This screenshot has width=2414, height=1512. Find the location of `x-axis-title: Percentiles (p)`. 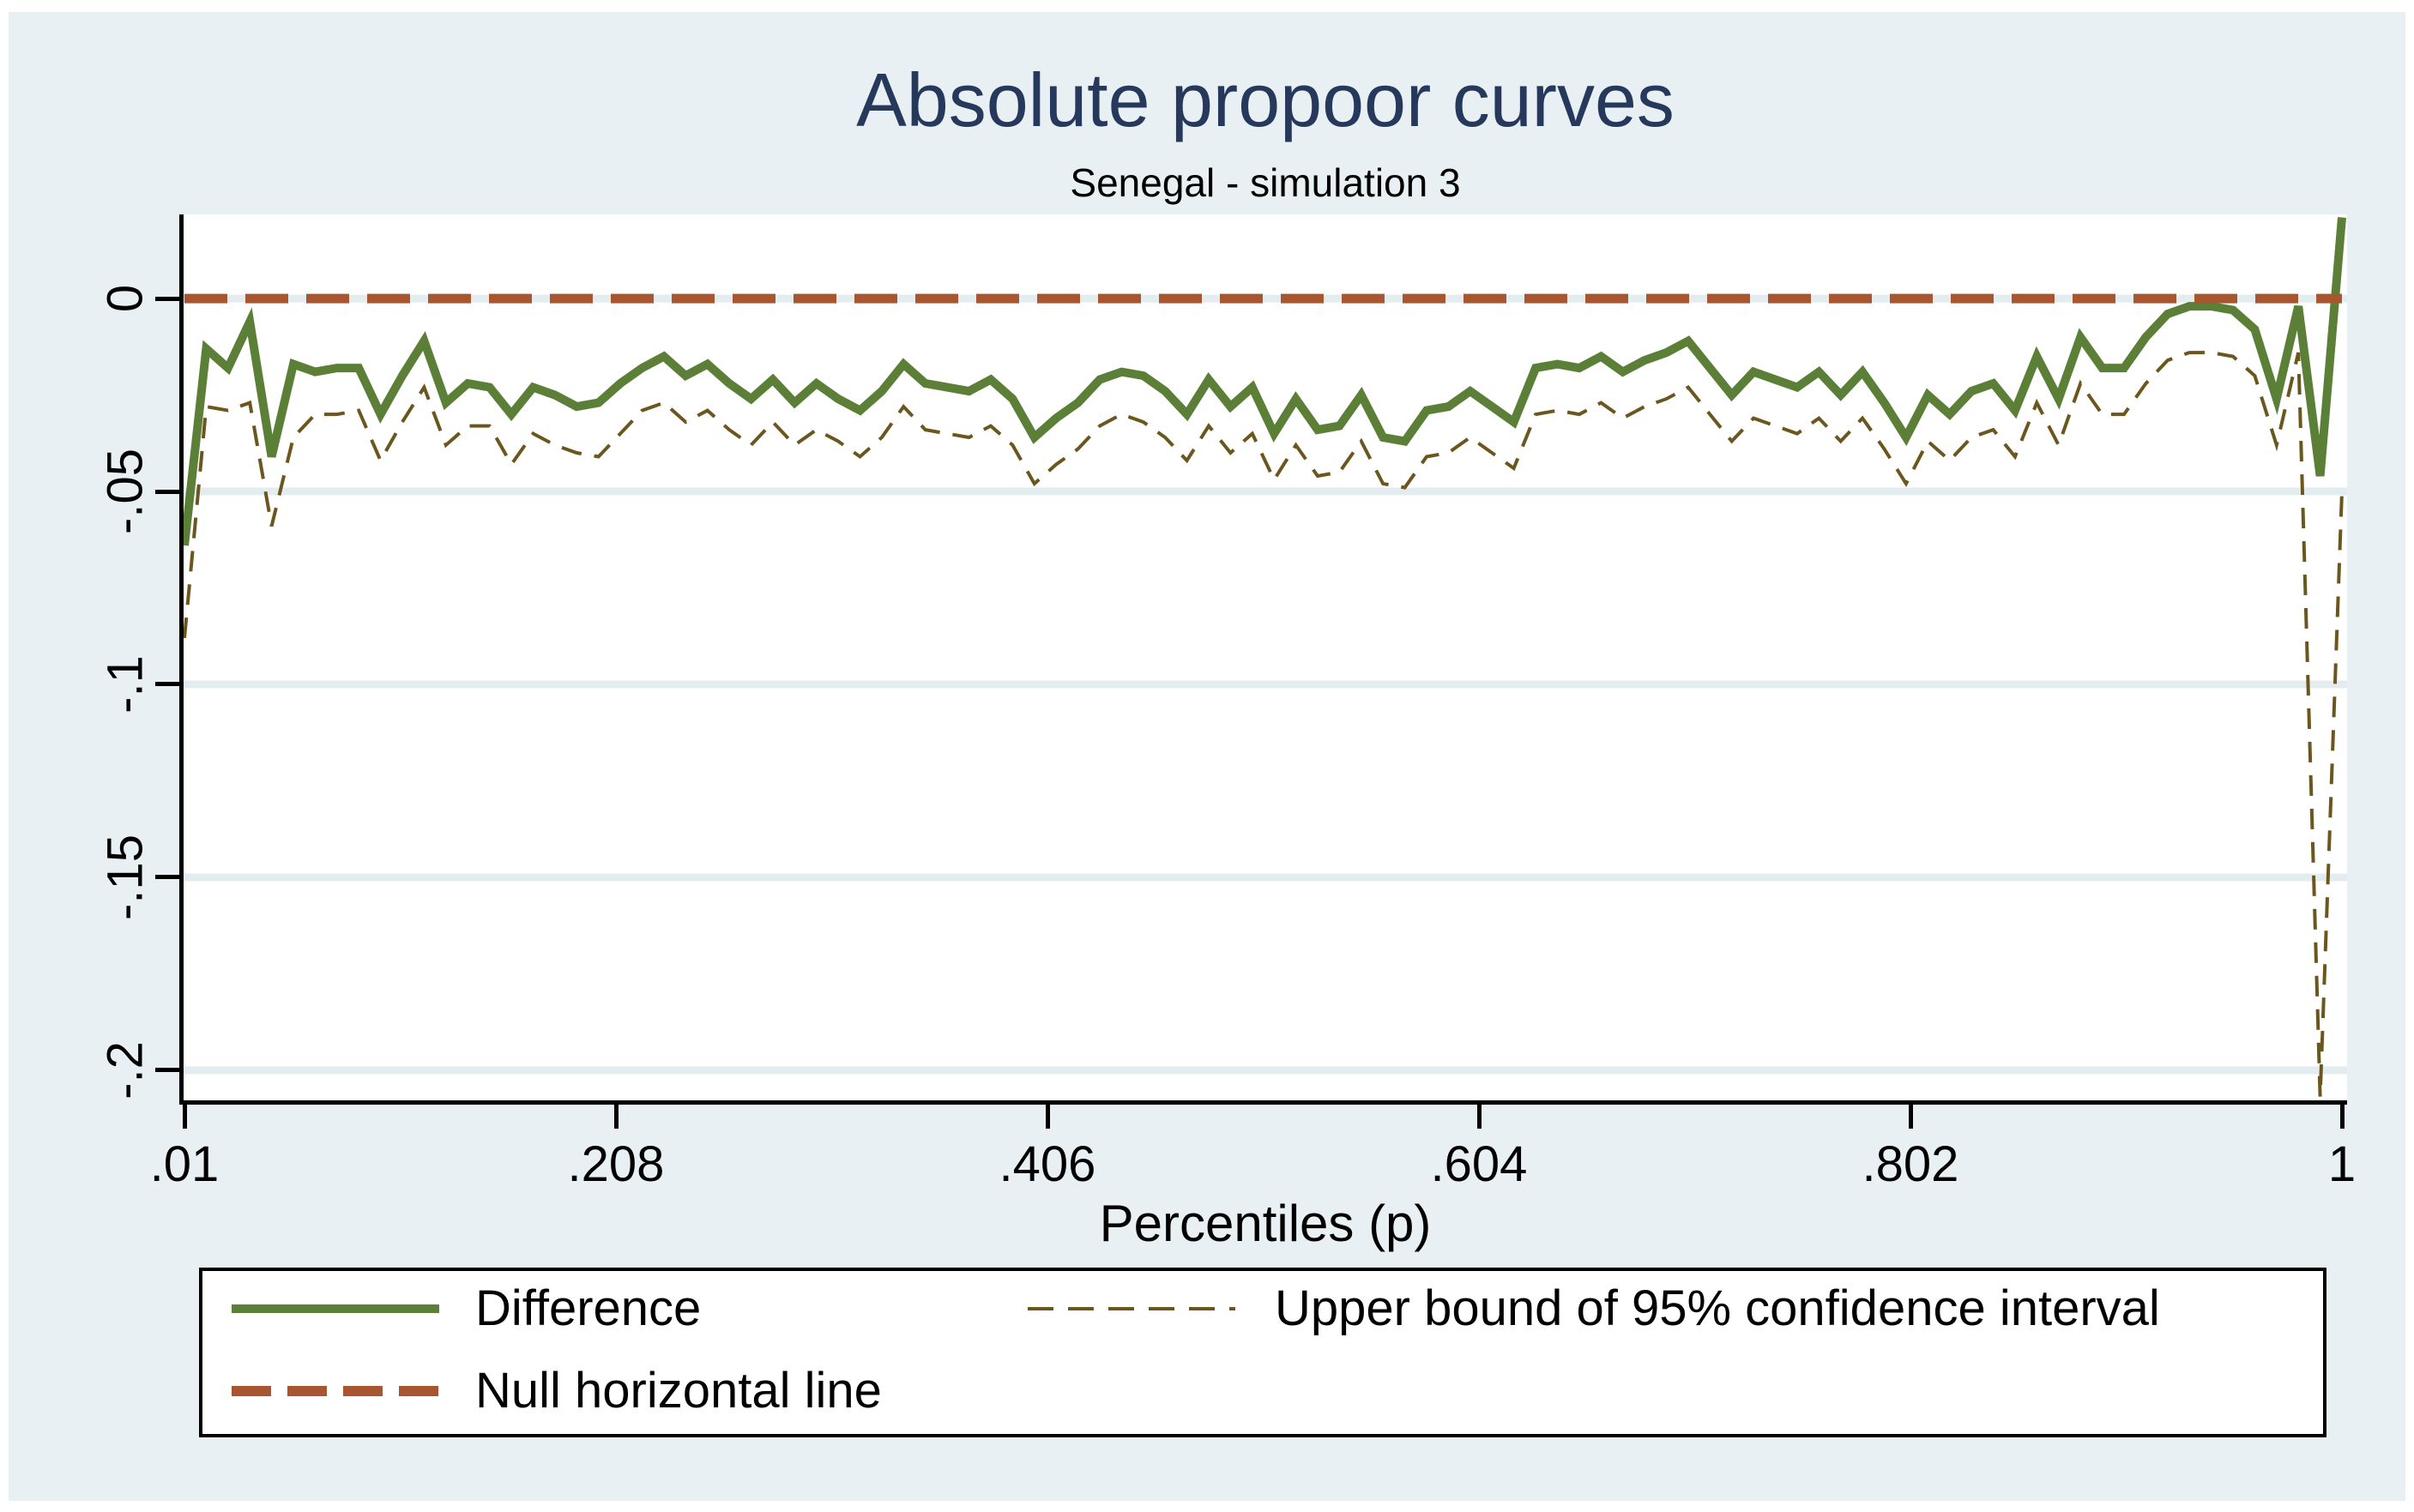

x-axis-title: Percentiles (p) is located at coordinates (1266, 1223).